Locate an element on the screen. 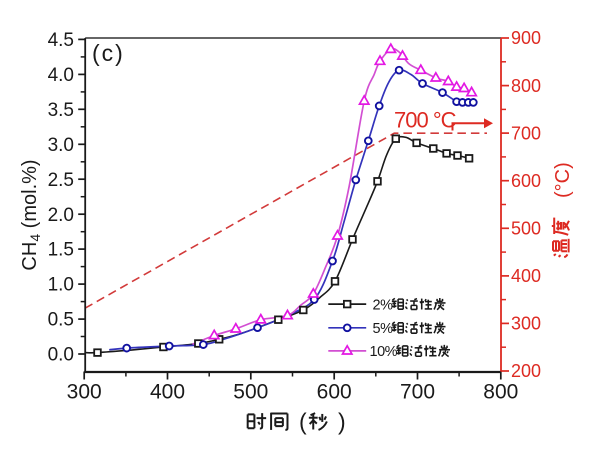 The height and width of the screenshot is (451, 600). svg-text: 0.0 is located at coordinates (61, 355).